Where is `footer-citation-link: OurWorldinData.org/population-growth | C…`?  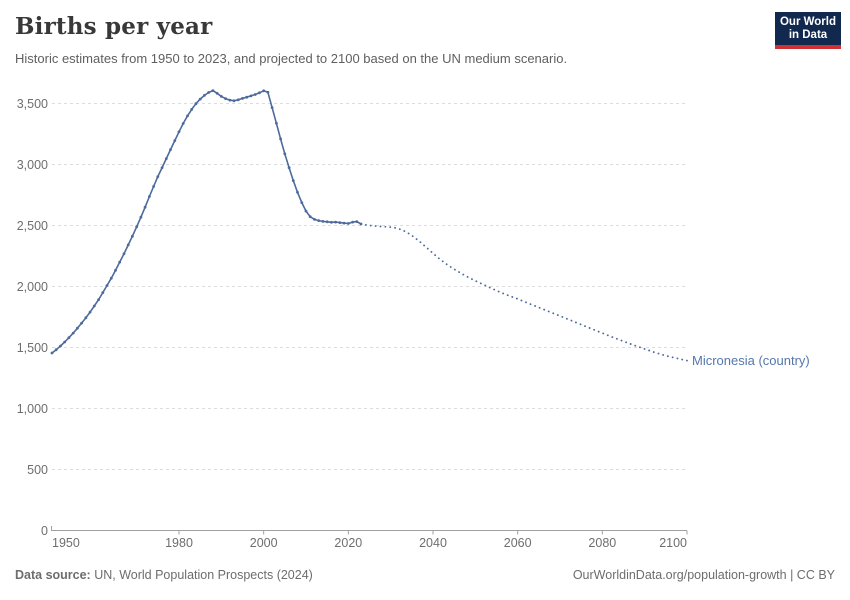
footer-citation-link: OurWorldinData.org/population-growth | C… is located at coordinates (703, 575).